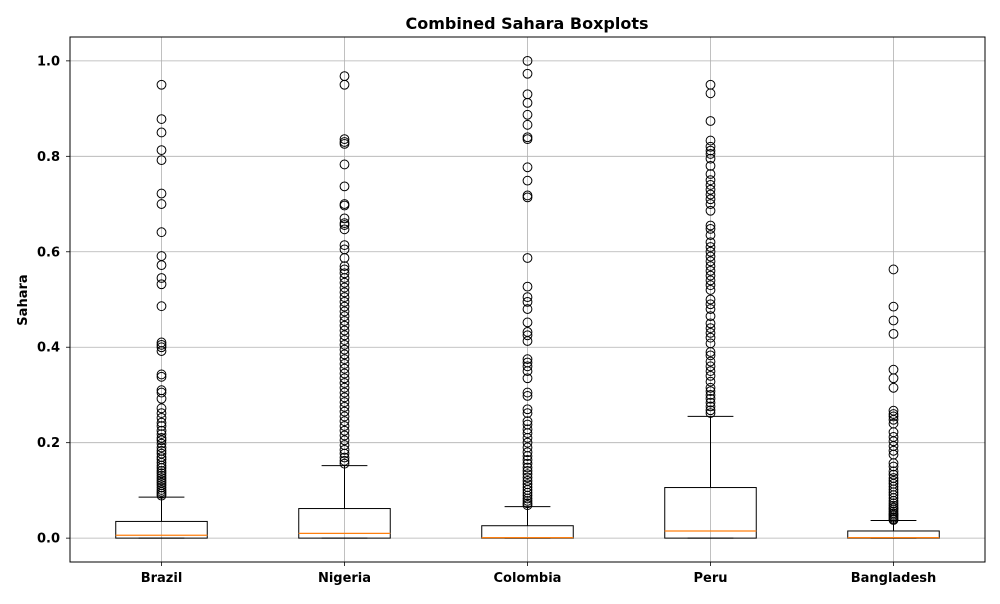  I want to click on box-iqr, so click(710, 513).